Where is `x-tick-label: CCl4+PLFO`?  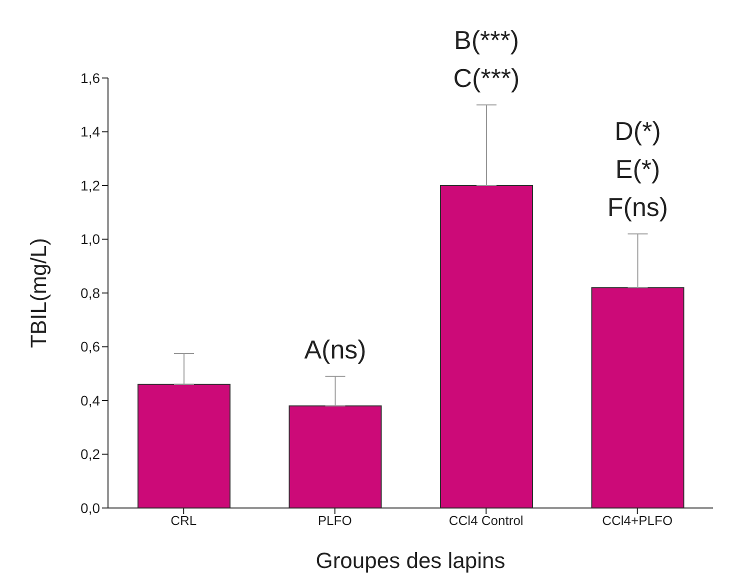
x-tick-label: CCl4+PLFO is located at coordinates (637, 520).